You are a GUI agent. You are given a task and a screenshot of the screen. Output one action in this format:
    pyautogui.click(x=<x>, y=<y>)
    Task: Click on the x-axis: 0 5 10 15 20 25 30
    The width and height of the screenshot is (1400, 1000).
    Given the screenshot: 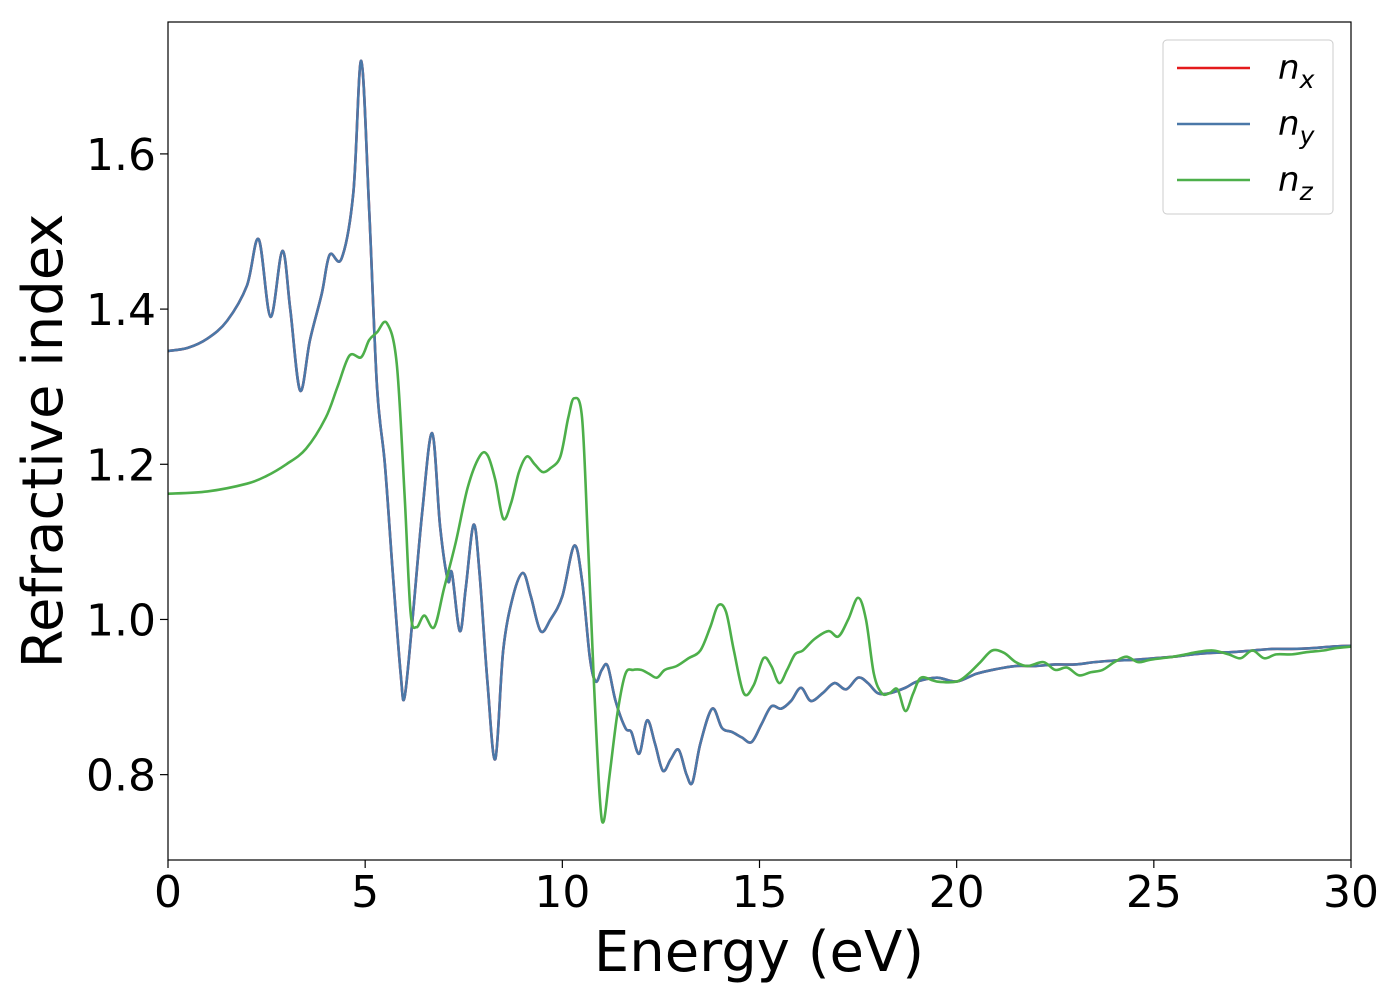 What is the action you would take?
    pyautogui.click(x=766, y=889)
    